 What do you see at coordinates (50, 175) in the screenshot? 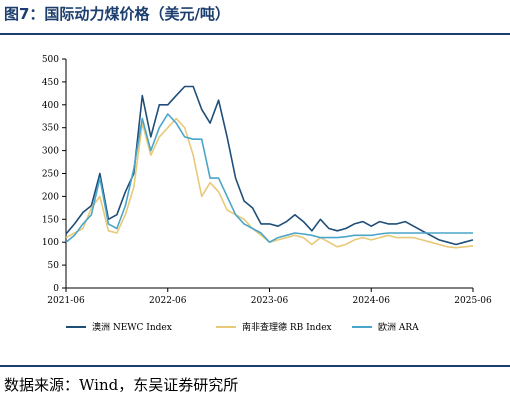
I see `y-tick-label: 250` at bounding box center [50, 175].